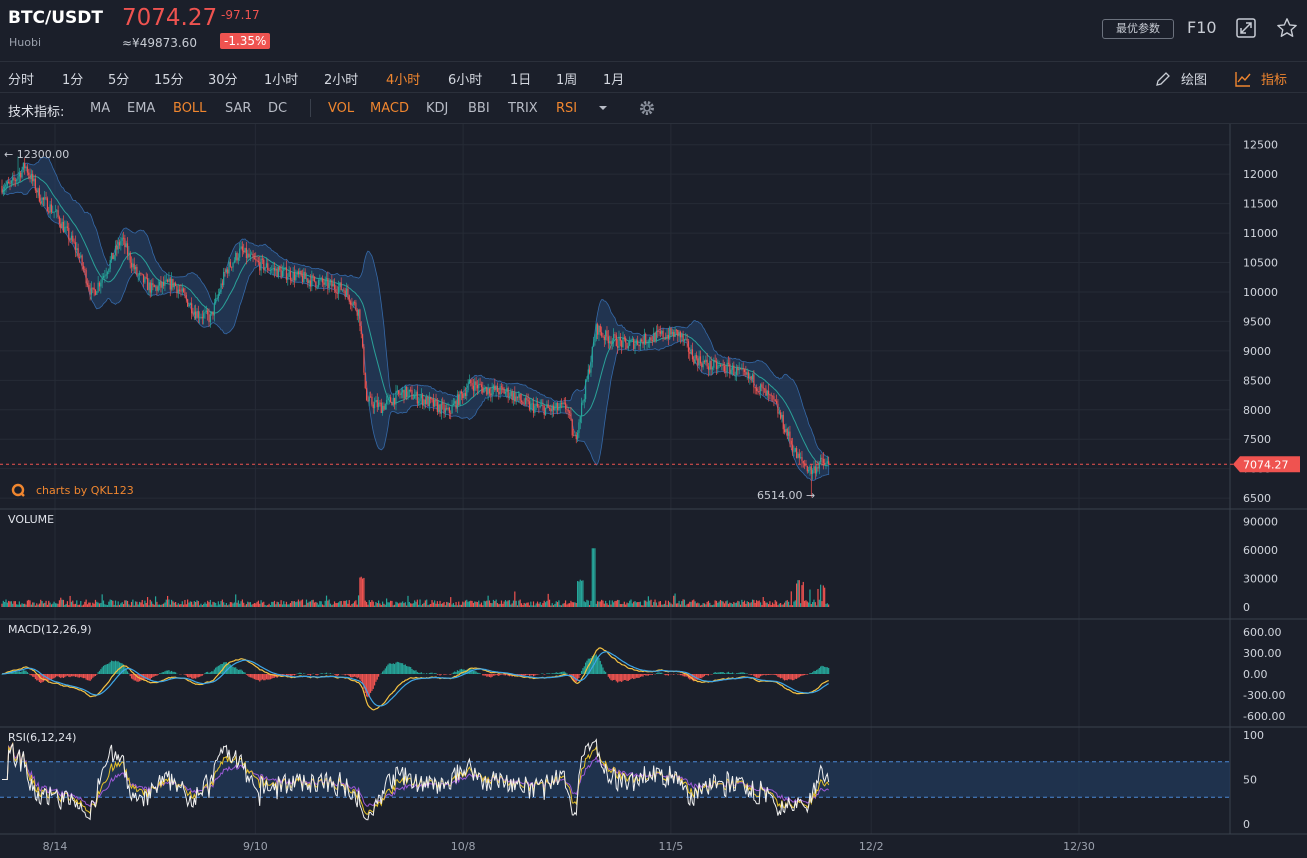  What do you see at coordinates (1202, 27) in the screenshot?
I see `f10-button: F10` at bounding box center [1202, 27].